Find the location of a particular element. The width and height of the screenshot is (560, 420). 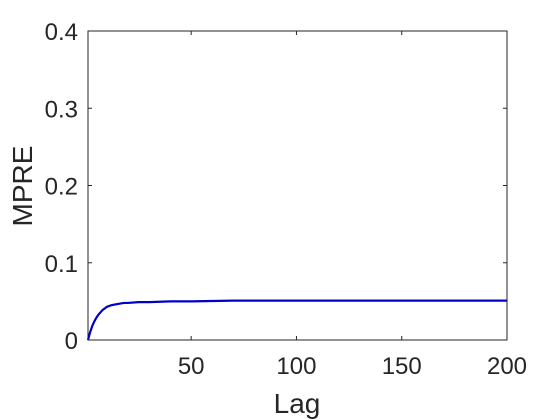

y-axis-label: MPRE is located at coordinates (22, 186).